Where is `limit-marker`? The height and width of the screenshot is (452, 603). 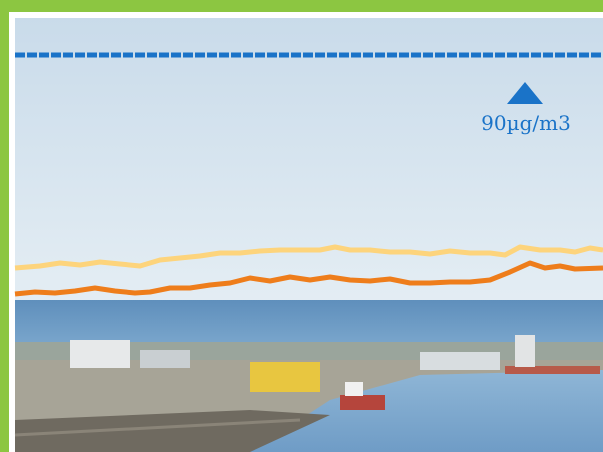 limit-marker is located at coordinates (525, 93).